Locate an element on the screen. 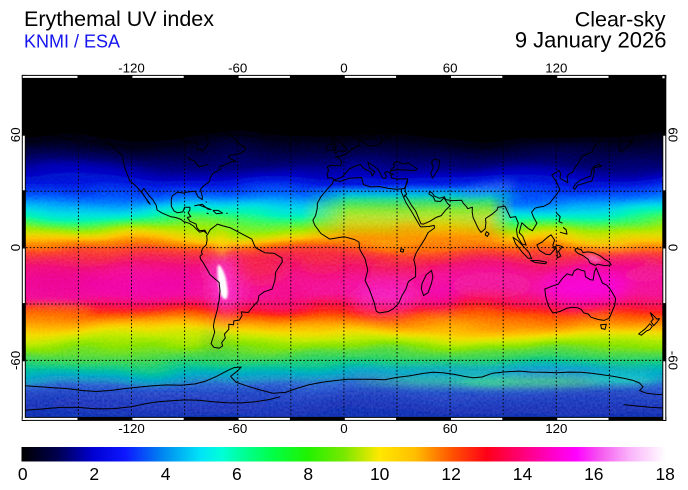 Image resolution: width=688 pixels, height=490 pixels. svg-text: Clear-sky is located at coordinates (620, 20).